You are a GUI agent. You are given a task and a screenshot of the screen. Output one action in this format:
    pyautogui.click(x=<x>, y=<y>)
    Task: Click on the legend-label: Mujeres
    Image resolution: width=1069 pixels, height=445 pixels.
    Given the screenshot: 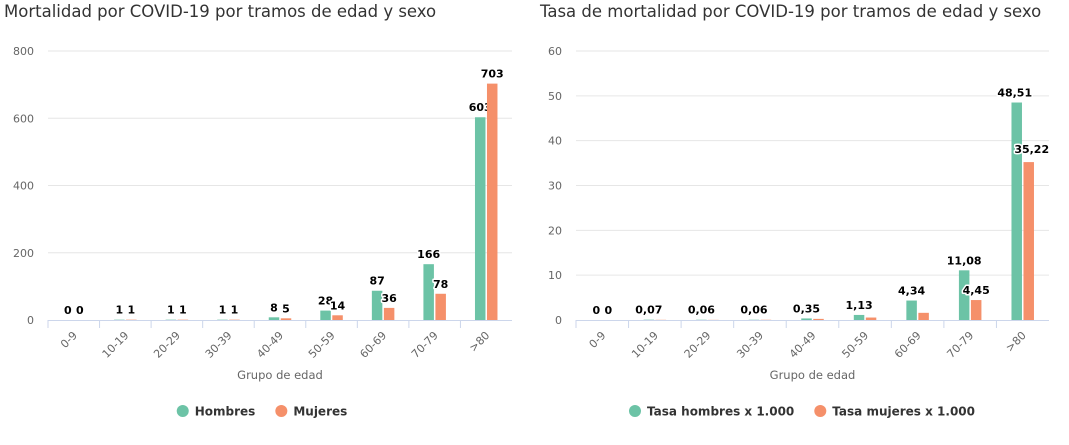 What is the action you would take?
    pyautogui.click(x=320, y=412)
    